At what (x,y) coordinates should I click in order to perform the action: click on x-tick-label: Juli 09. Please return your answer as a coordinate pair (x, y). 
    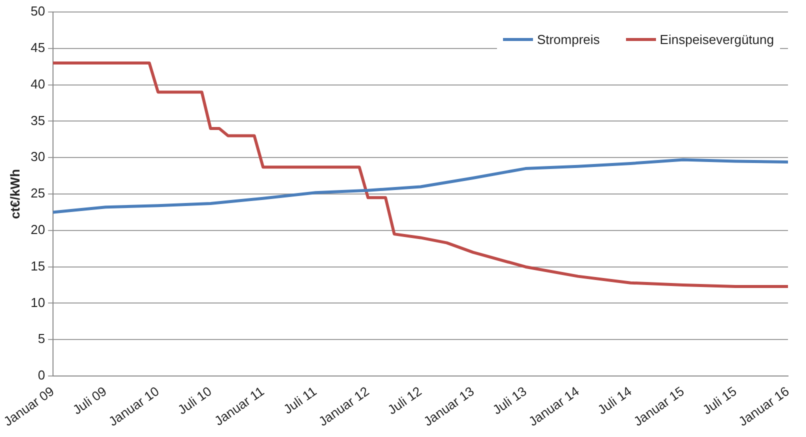
    Looking at the image, I should click on (90, 401).